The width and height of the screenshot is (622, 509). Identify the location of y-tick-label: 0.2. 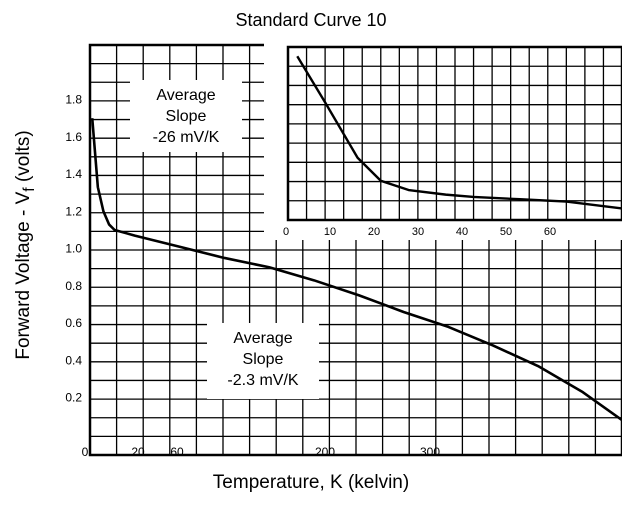
(73, 398).